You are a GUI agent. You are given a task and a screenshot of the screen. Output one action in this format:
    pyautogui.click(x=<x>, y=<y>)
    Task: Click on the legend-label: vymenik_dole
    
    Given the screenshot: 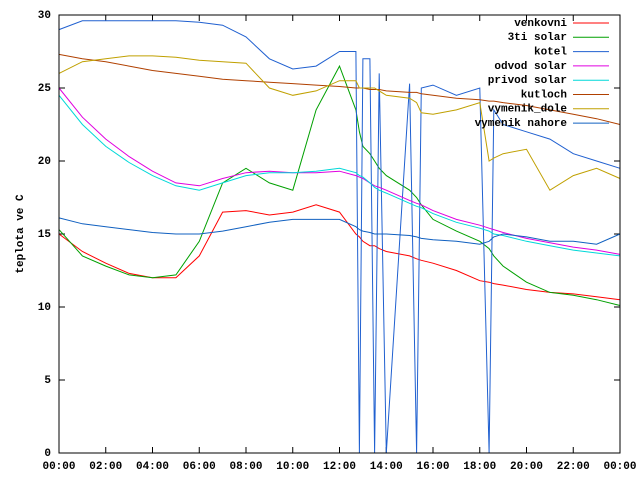 What is the action you would take?
    pyautogui.click(x=528, y=110)
    